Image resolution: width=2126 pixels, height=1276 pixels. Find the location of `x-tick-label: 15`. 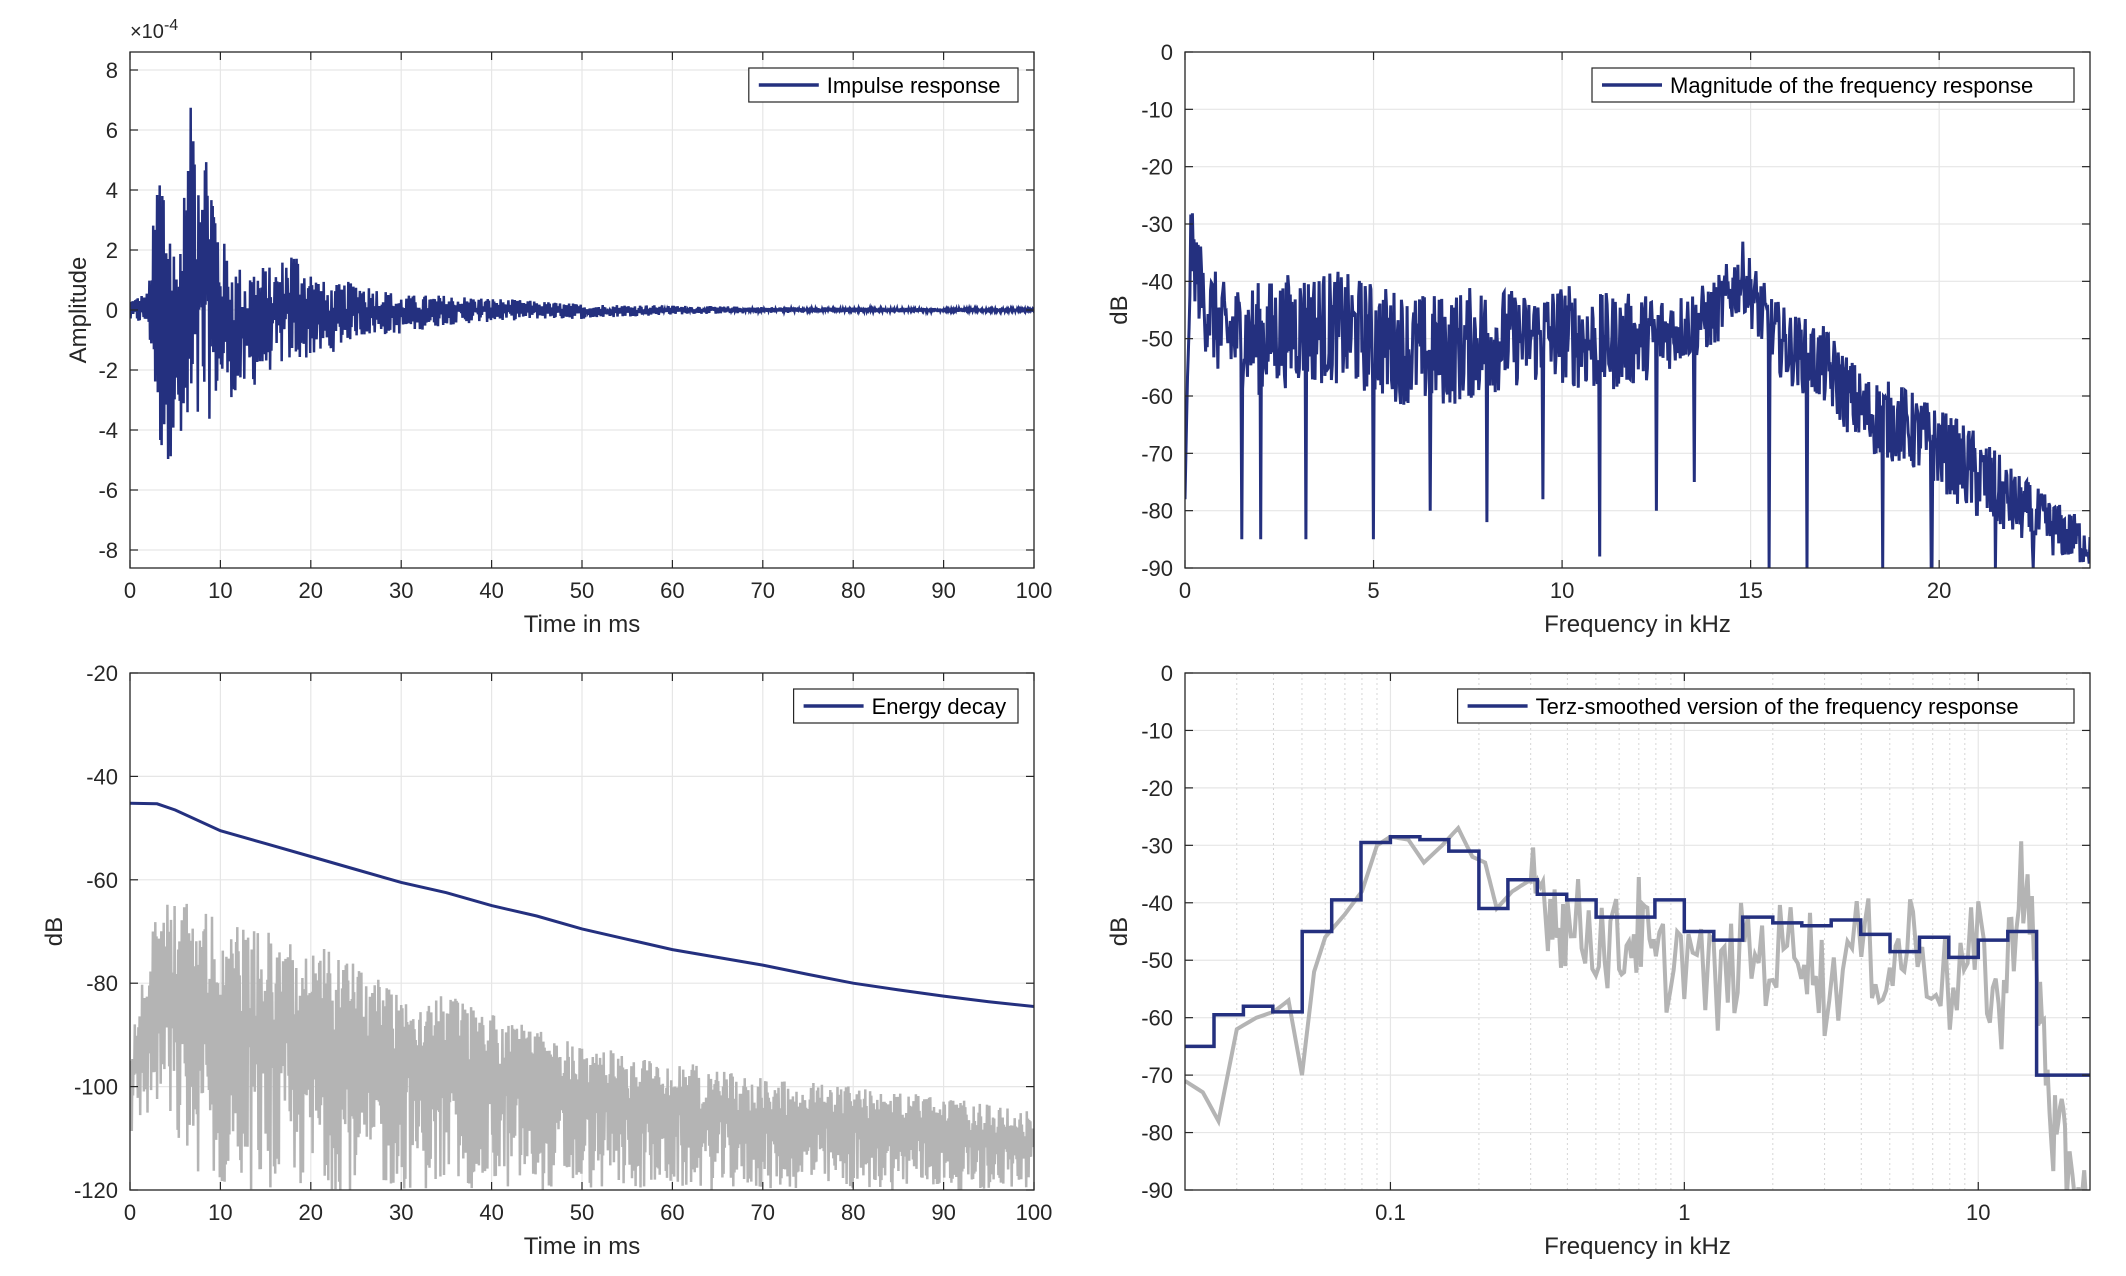

x-tick-label: 15 is located at coordinates (1750, 590).